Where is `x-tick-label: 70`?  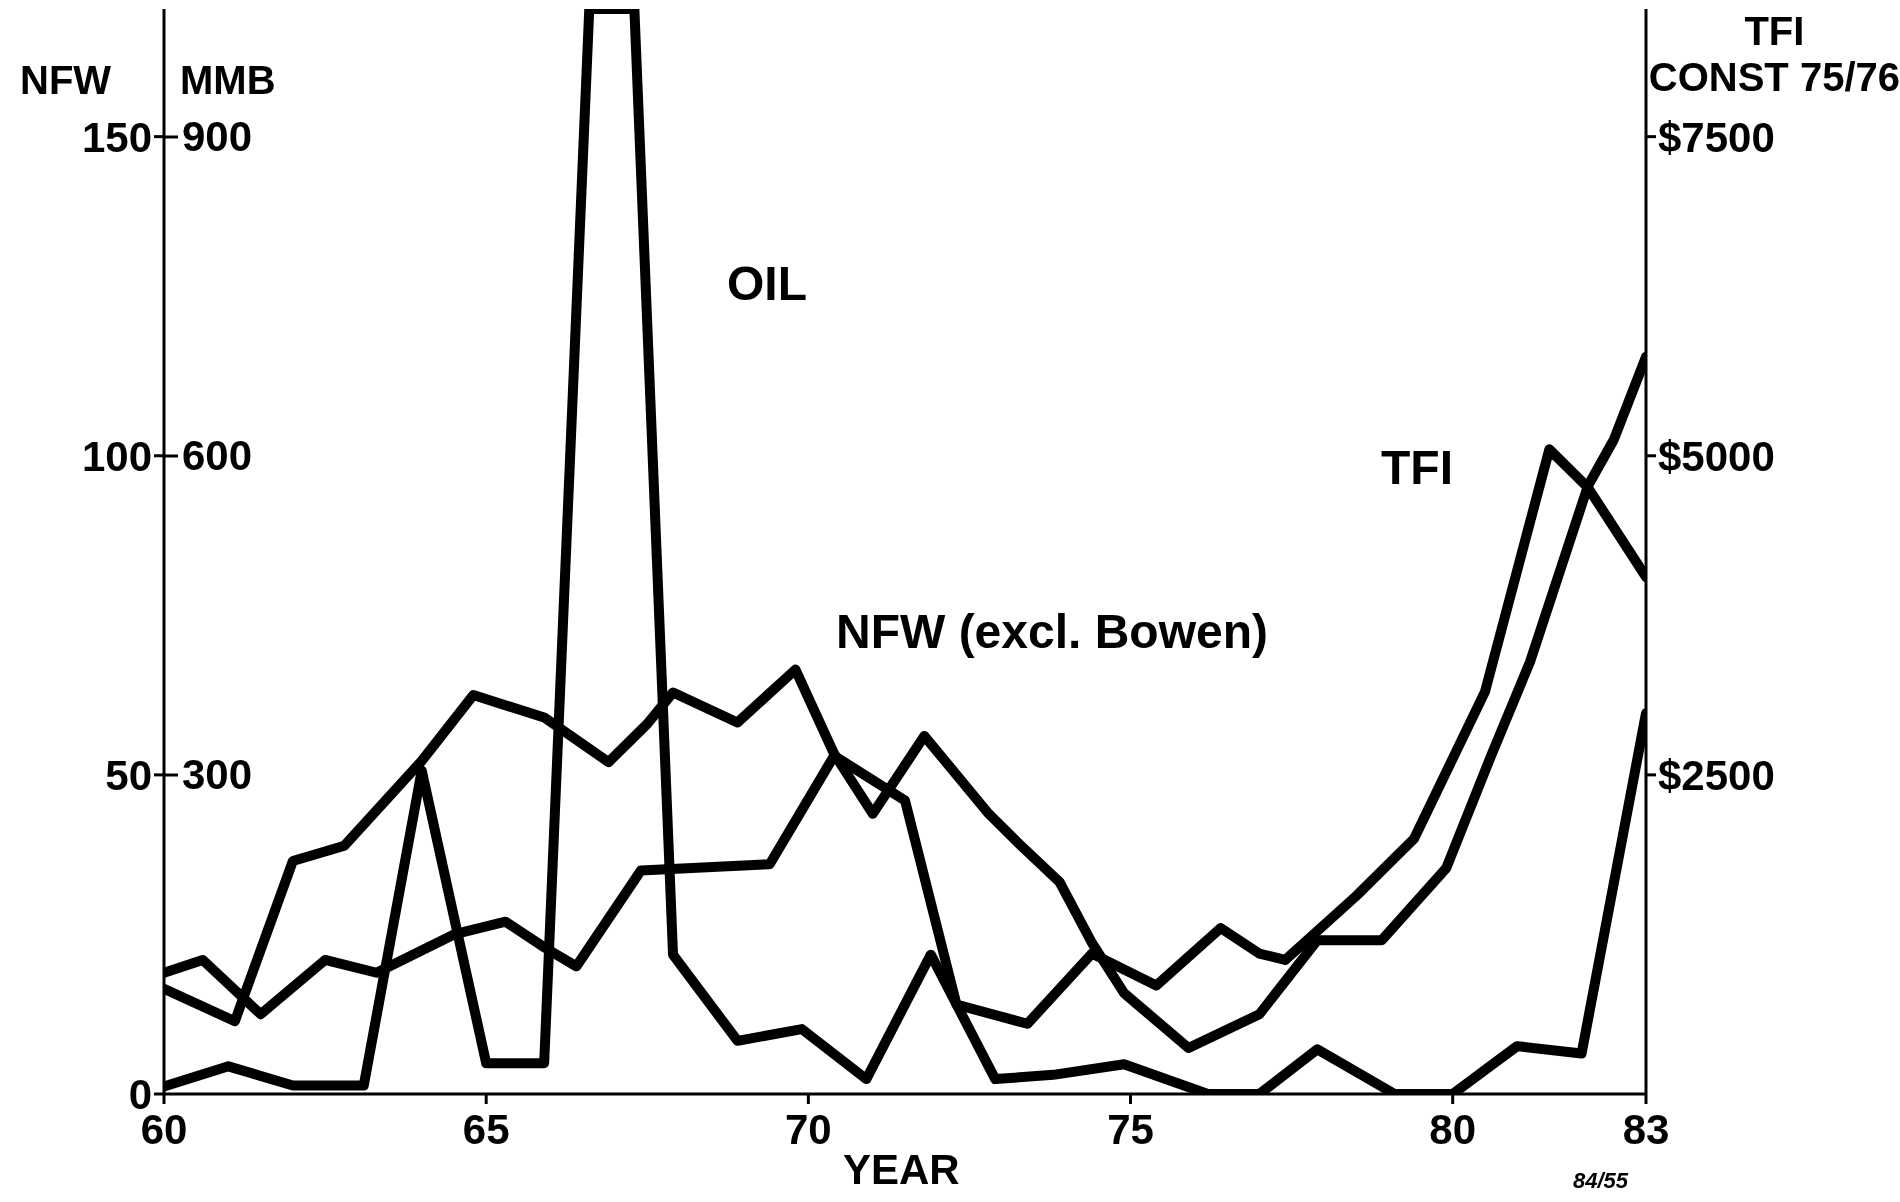
x-tick-label: 70 is located at coordinates (808, 1129).